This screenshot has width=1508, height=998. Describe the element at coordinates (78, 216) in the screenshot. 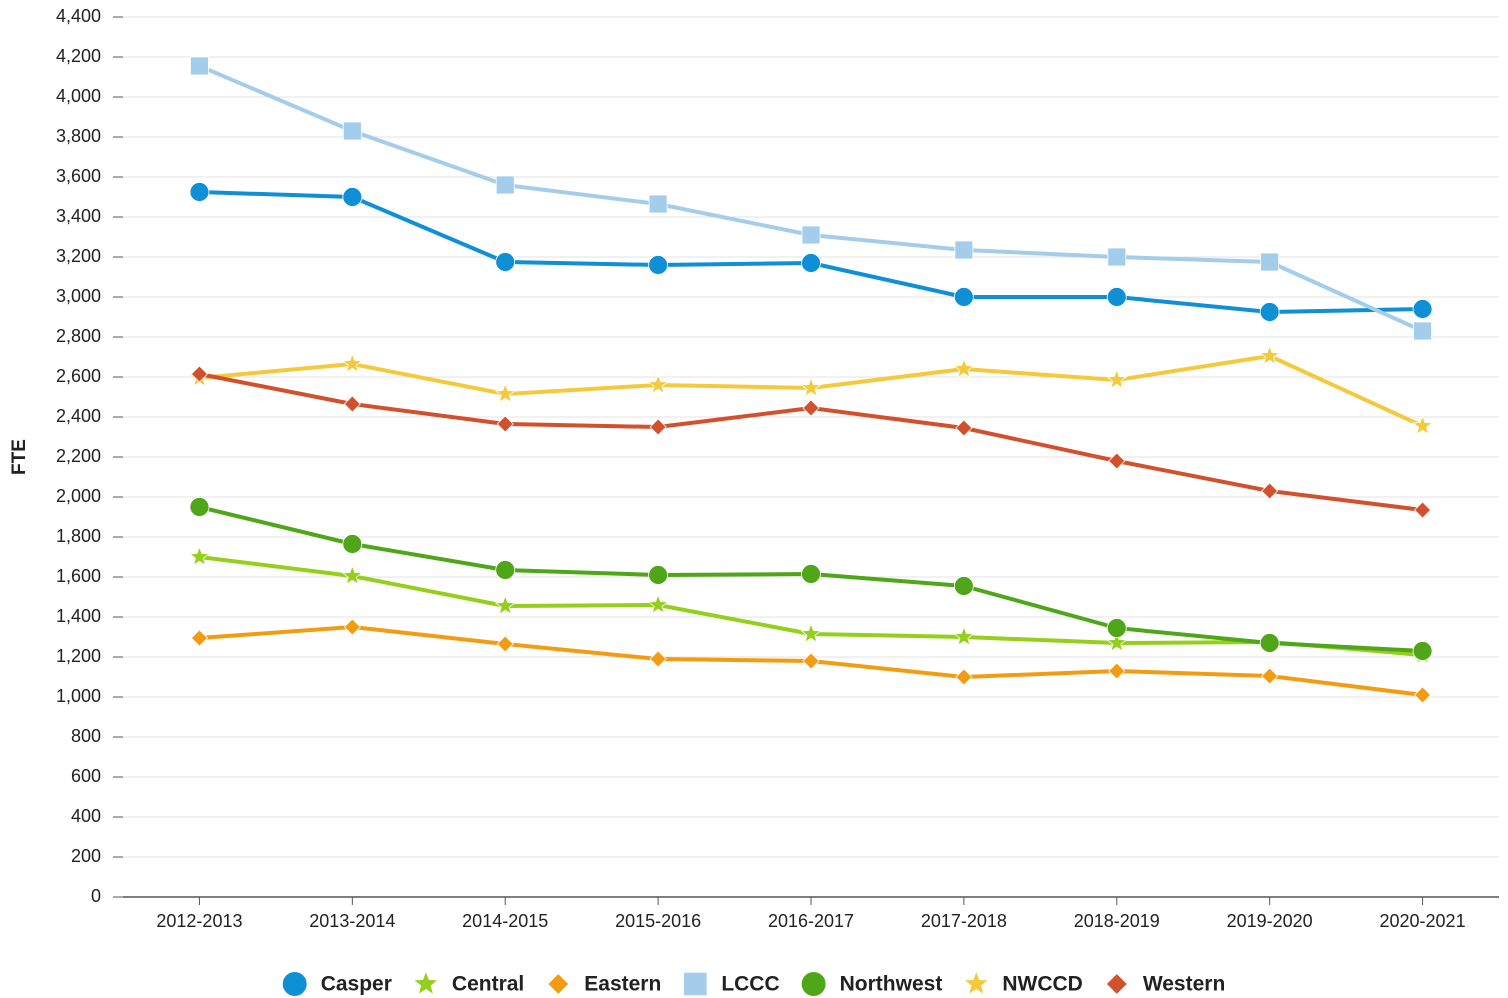

I see `y-tick-label: 3,400` at that location.